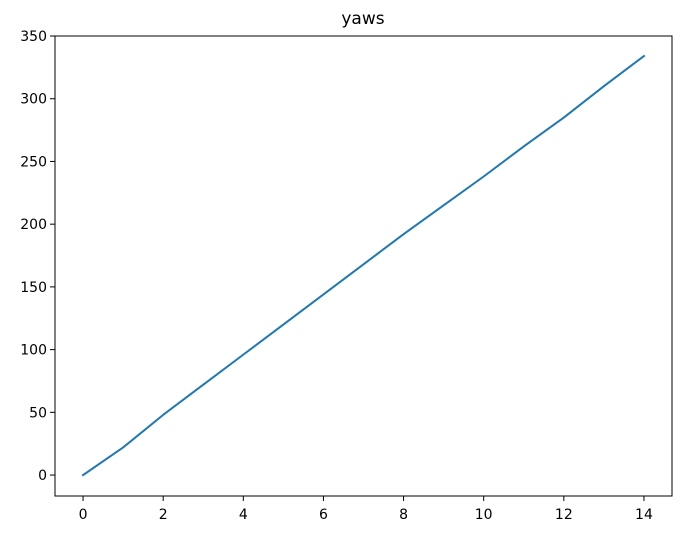 This screenshot has height=540, width=700. Describe the element at coordinates (42, 476) in the screenshot. I see `y-tick-label: 0` at that location.